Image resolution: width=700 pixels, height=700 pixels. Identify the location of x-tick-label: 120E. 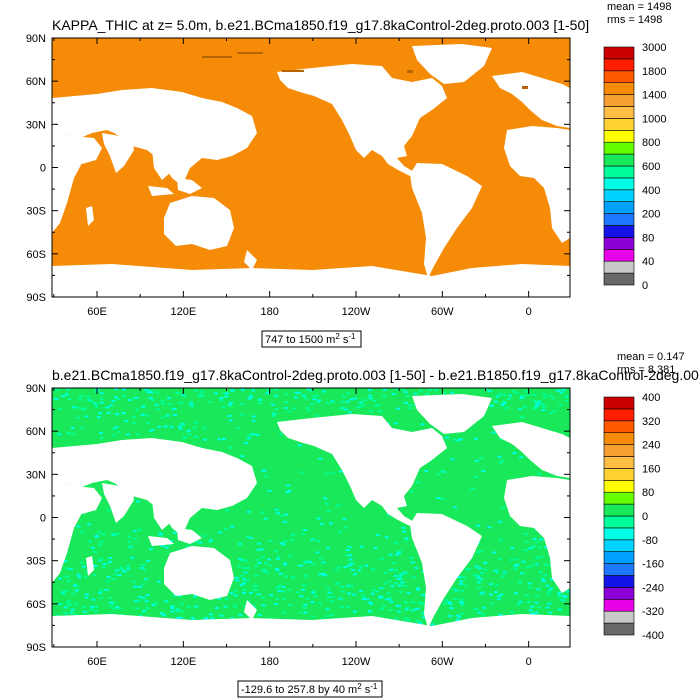
(183, 662).